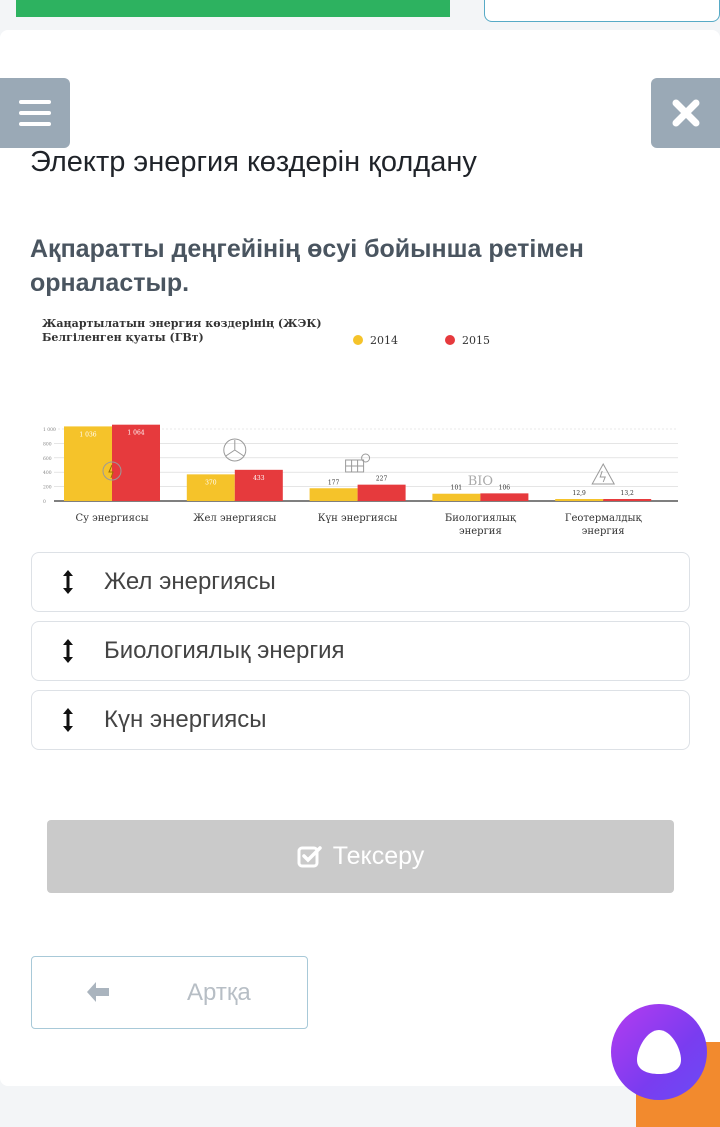  What do you see at coordinates (378, 856) in the screenshot?
I see `check-button-label: Тексеру` at bounding box center [378, 856].